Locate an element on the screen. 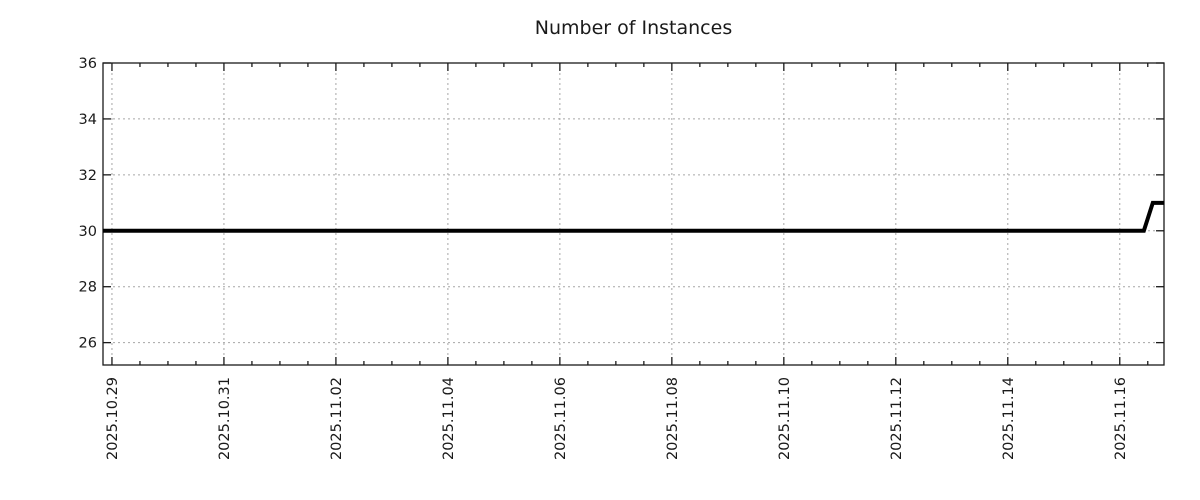 This screenshot has height=500, width=1200. x-tick-label: 2025.11.04 is located at coordinates (449, 418).